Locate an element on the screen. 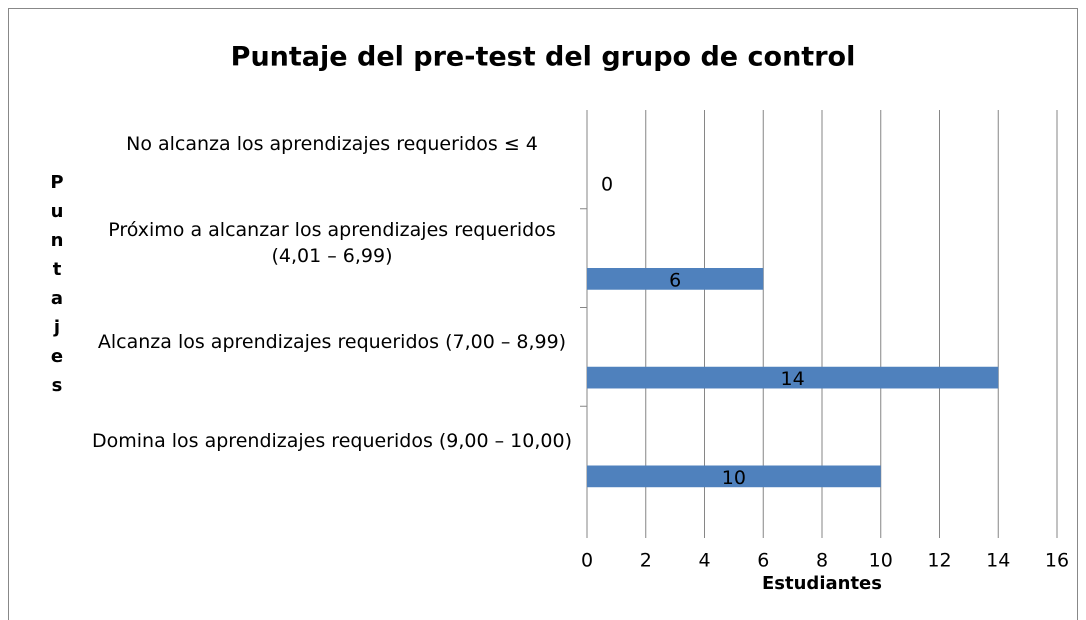 The height and width of the screenshot is (620, 1086). value-label: 10 is located at coordinates (734, 478).